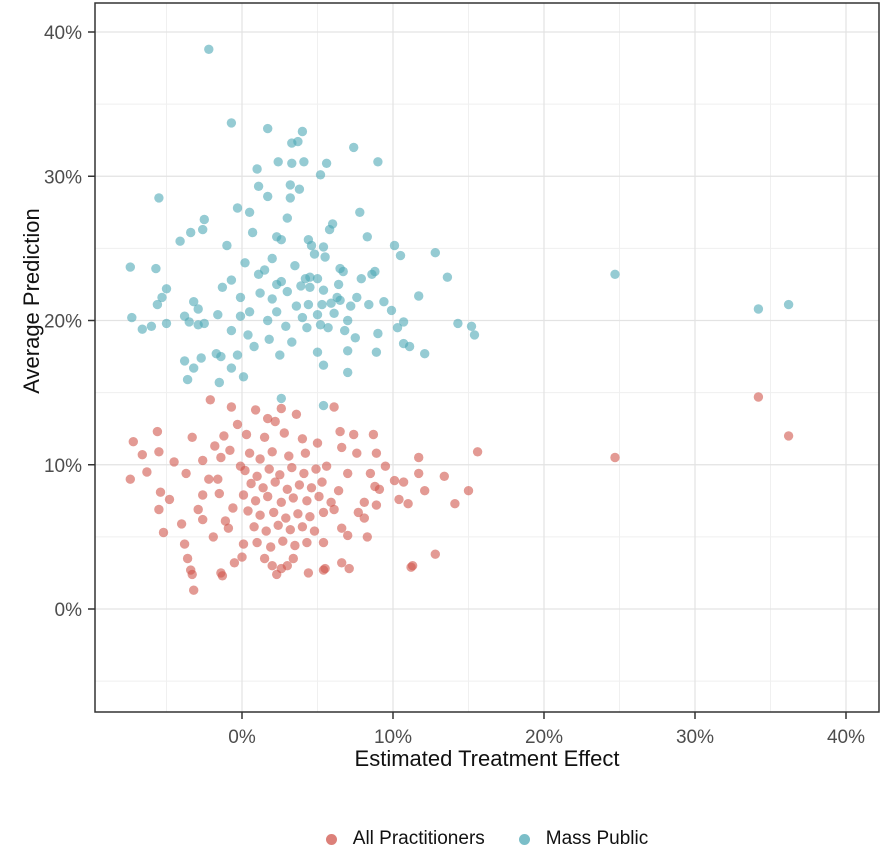 This screenshot has width=881, height=864. What do you see at coordinates (597, 838) in the screenshot?
I see `legend-item-label: Mass Public` at bounding box center [597, 838].